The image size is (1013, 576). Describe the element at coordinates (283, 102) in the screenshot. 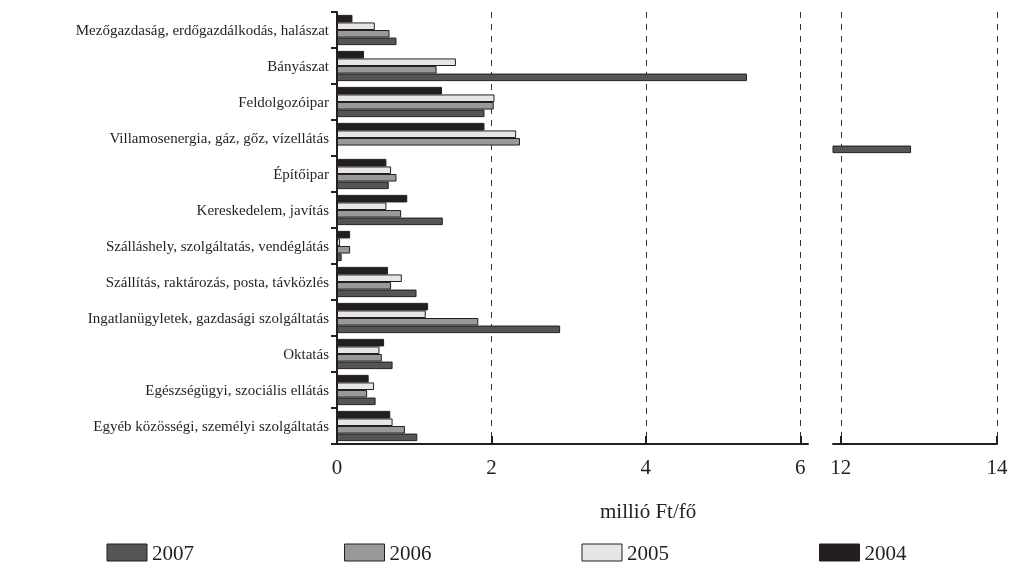

I see `y-tick-label: Feldolgozóipar` at that location.